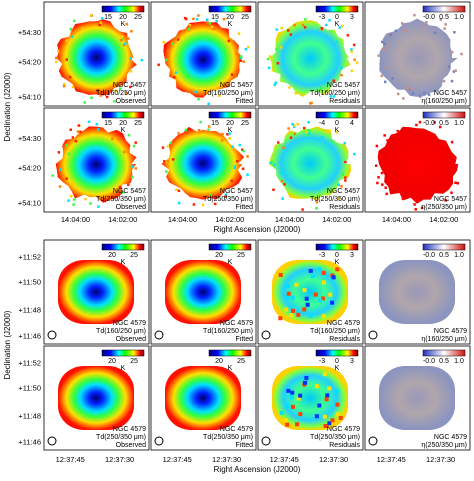  I want to click on y-axis-title: Declination (J2000), so click(7, 344).